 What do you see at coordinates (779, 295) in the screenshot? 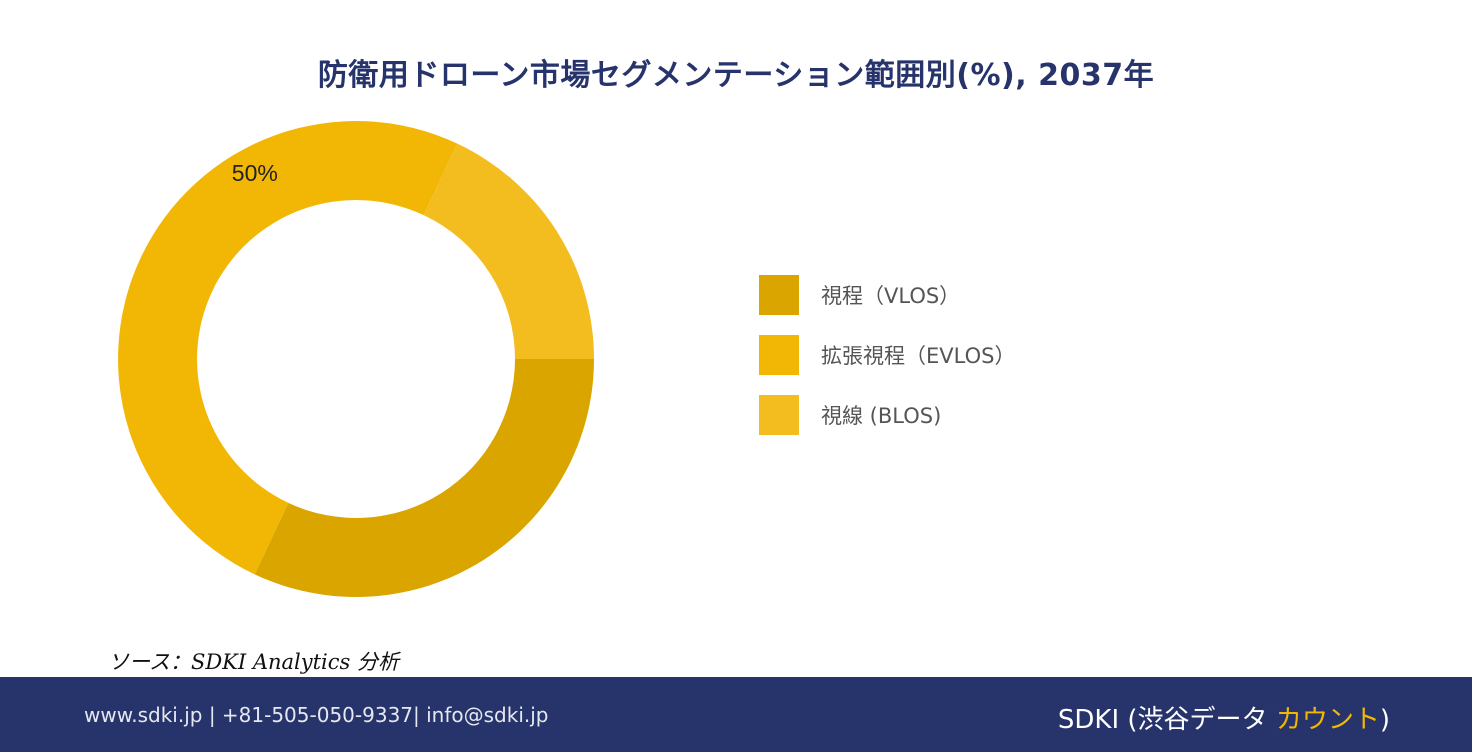
I see `legend-swatch-vlos` at bounding box center [779, 295].